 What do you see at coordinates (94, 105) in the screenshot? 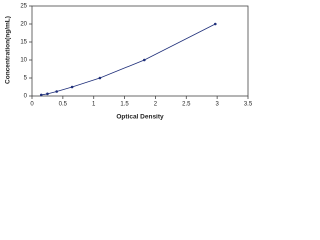
I see `x-tick-label: 1` at bounding box center [94, 105].